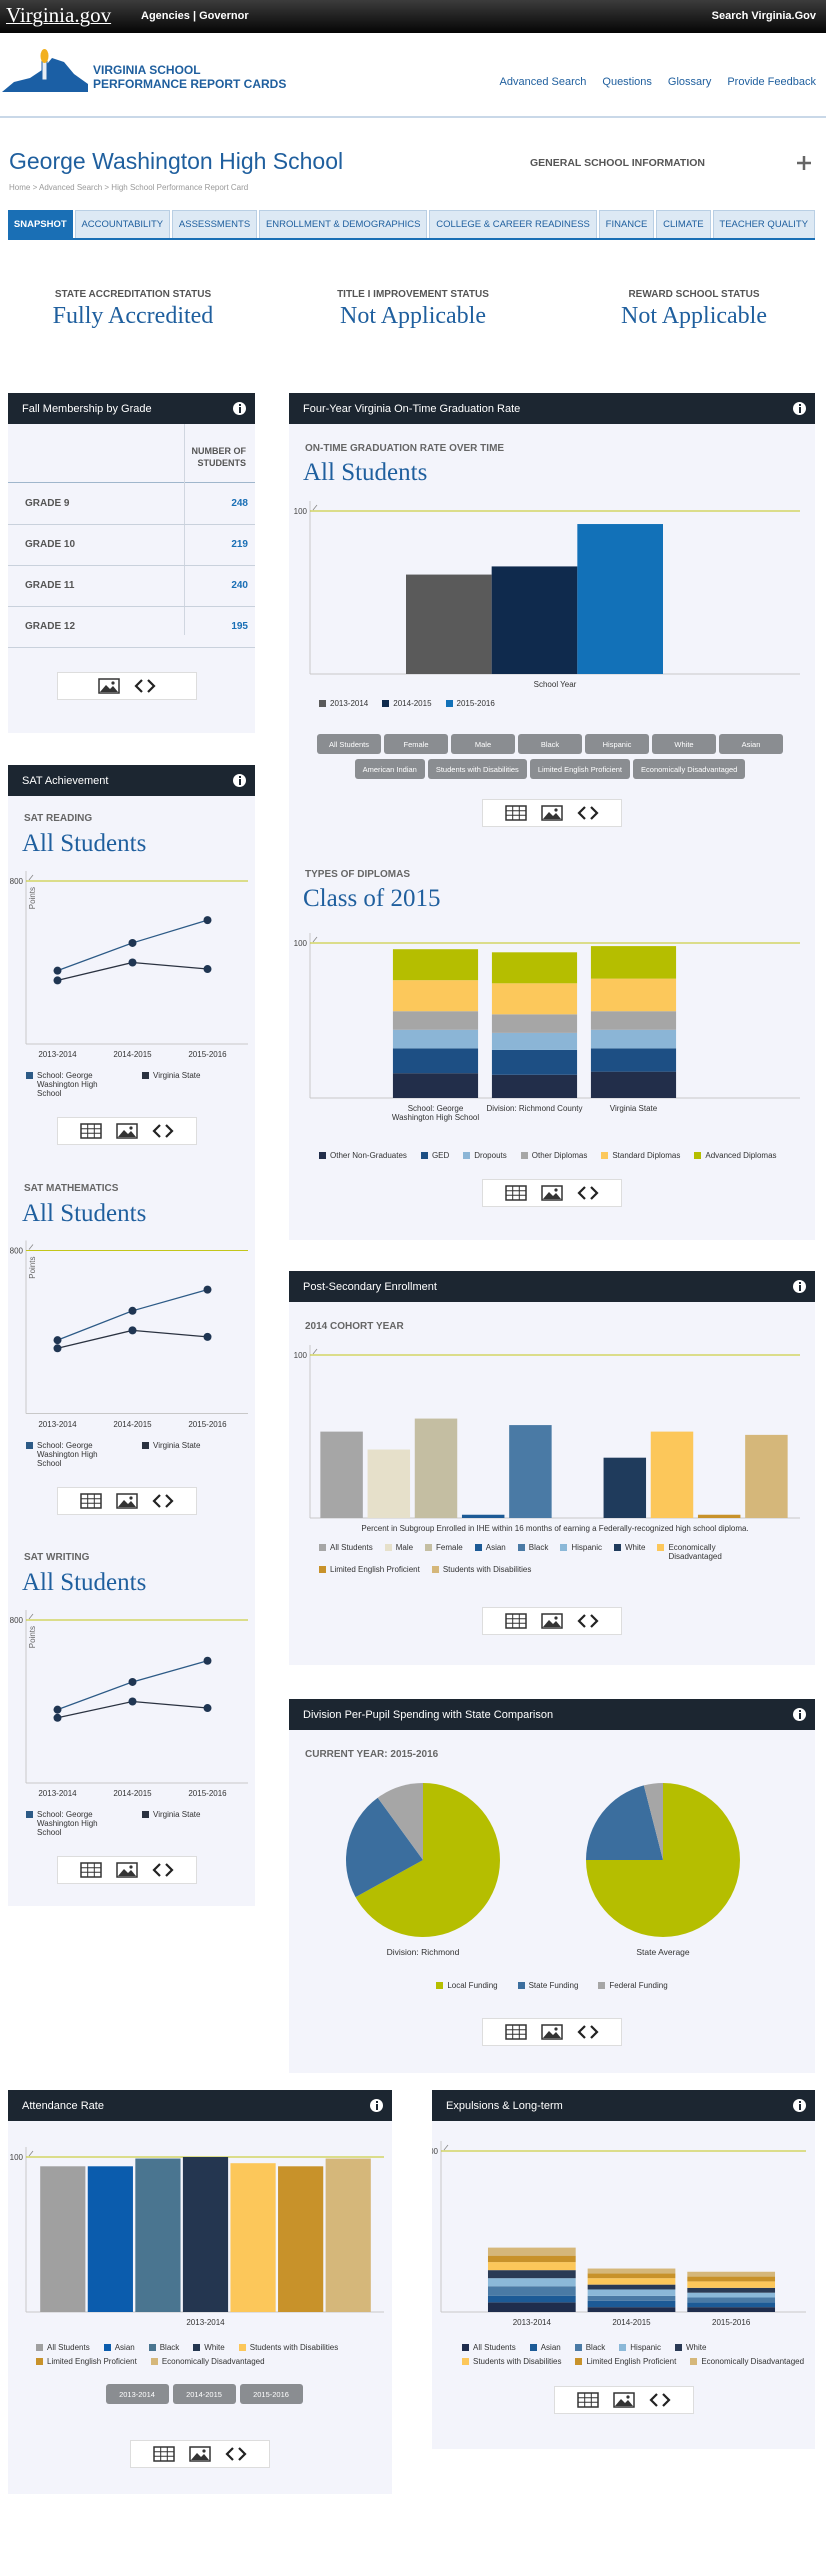 The image size is (826, 2560). Describe the element at coordinates (483, 744) in the screenshot. I see `filter-button: Male` at that location.